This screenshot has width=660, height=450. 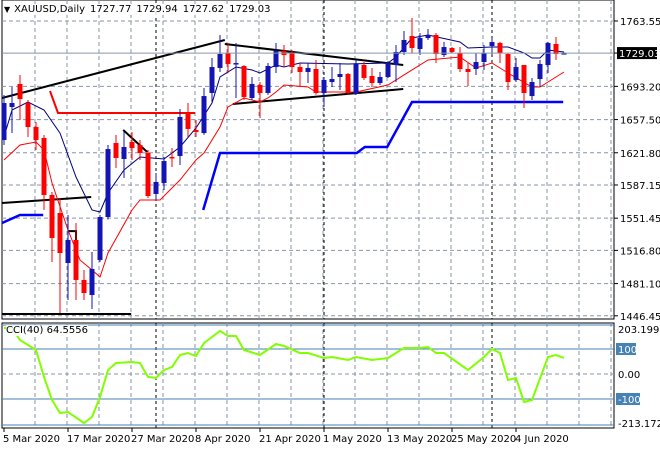 I want to click on price-axis-label: 1446.45, so click(x=640, y=317).